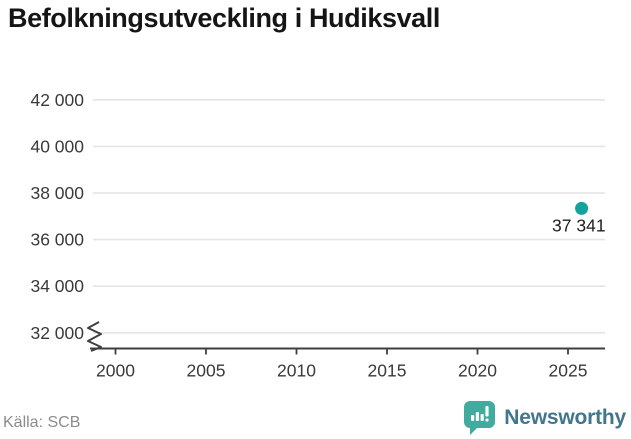  I want to click on brand-name: Newsworthy, so click(565, 417).